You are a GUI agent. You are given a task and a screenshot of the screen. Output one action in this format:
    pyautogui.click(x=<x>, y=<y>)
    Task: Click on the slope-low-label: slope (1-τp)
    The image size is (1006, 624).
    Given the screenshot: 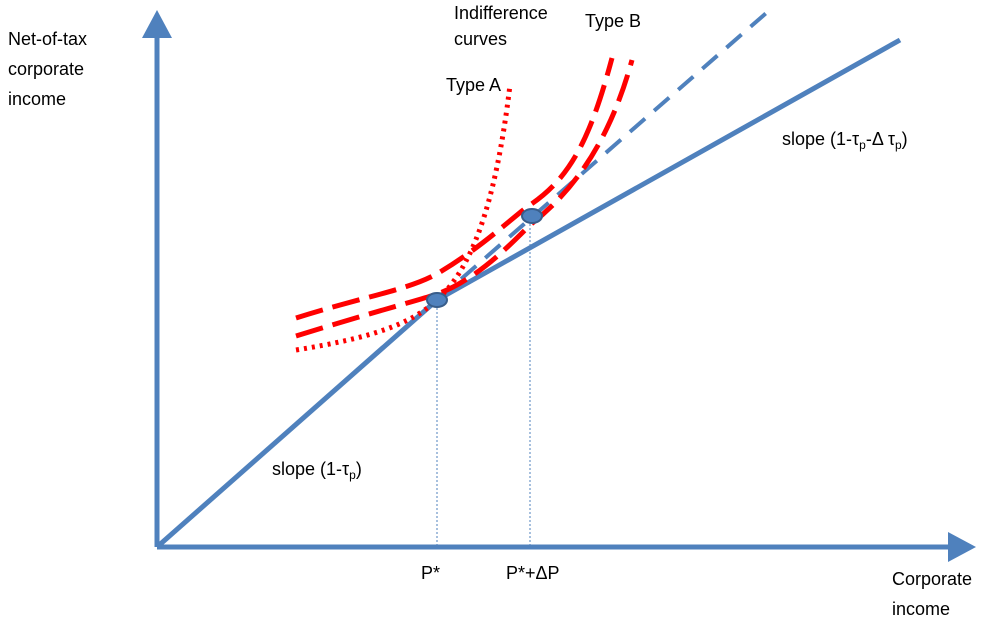 What is the action you would take?
    pyautogui.click(x=317, y=470)
    